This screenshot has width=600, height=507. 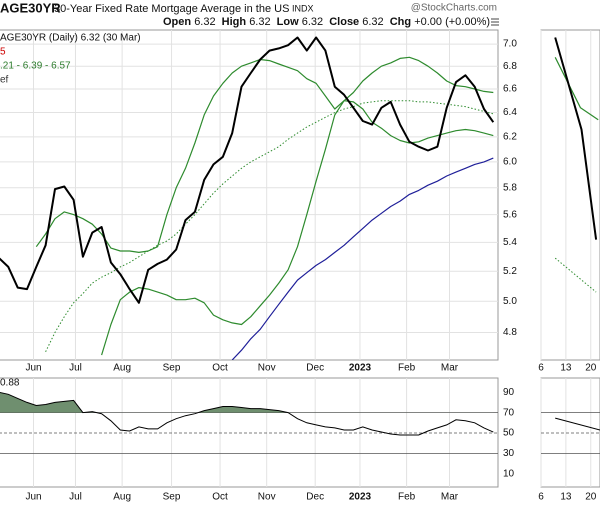 I want to click on y-tick-label: 10, so click(x=509, y=473).